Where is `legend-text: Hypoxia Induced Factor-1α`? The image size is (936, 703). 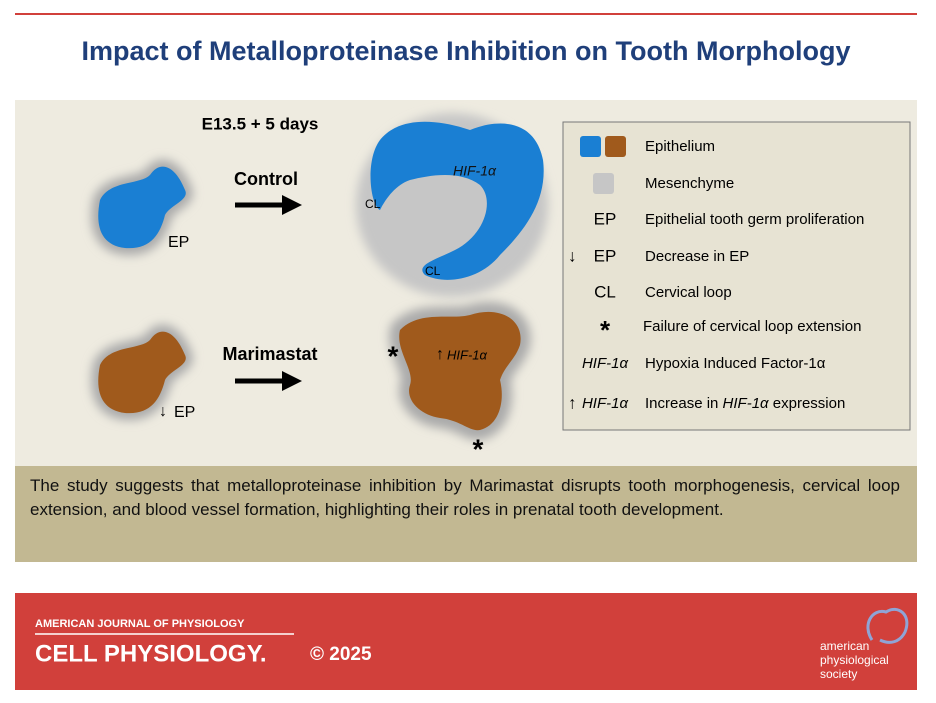 legend-text: Hypoxia Induced Factor-1α is located at coordinates (735, 363).